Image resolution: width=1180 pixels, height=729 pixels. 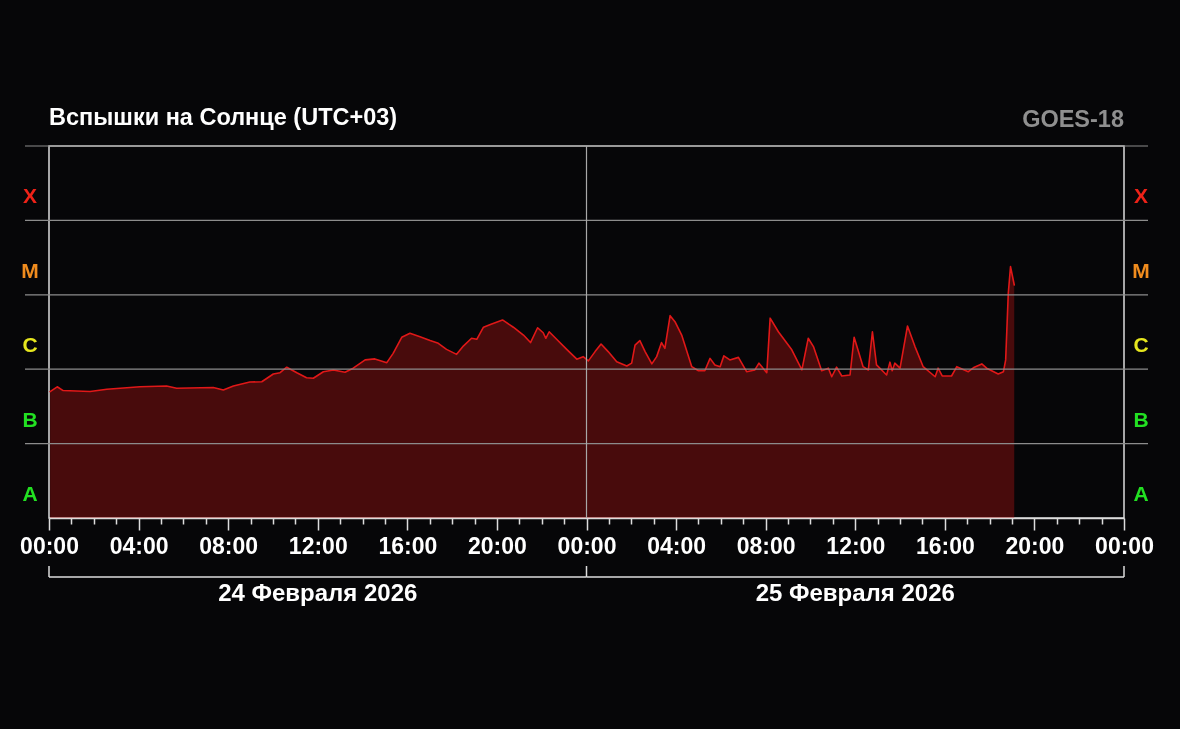 What do you see at coordinates (1073, 119) in the screenshot?
I see `chart-subtitle: GOES-18` at bounding box center [1073, 119].